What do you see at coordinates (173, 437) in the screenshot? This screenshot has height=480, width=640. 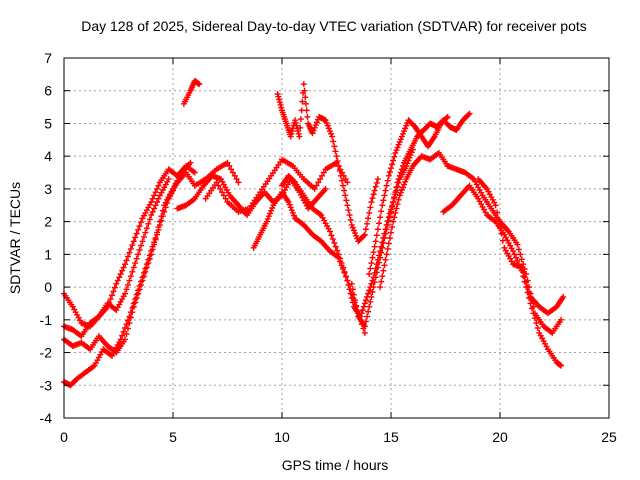 I see `x-tick-label: 5` at bounding box center [173, 437].